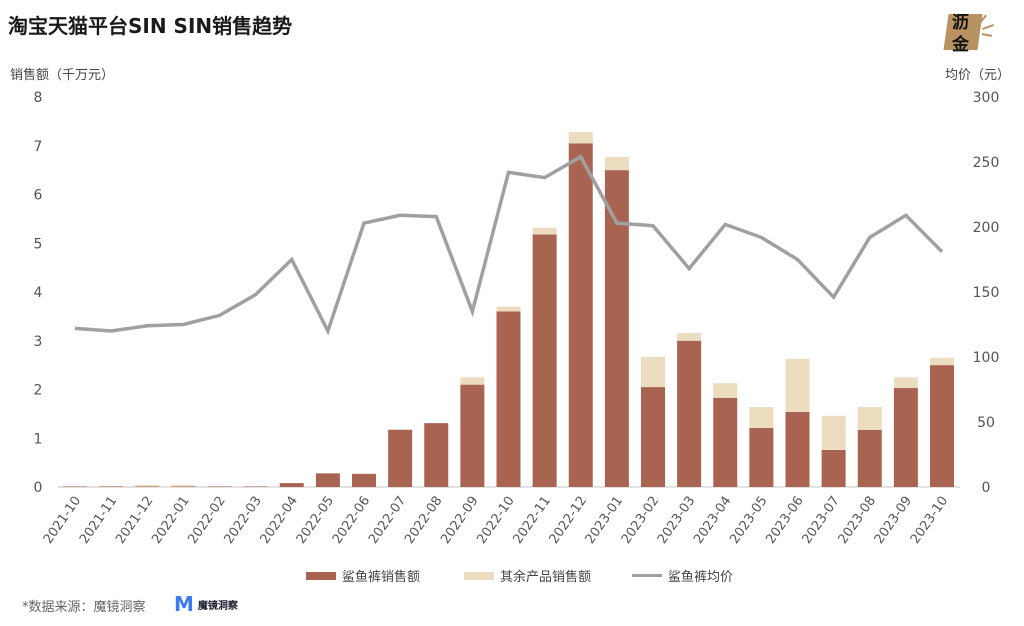 This screenshot has height=626, width=1024. What do you see at coordinates (184, 604) in the screenshot?
I see `source-logo-mark: M` at bounding box center [184, 604].